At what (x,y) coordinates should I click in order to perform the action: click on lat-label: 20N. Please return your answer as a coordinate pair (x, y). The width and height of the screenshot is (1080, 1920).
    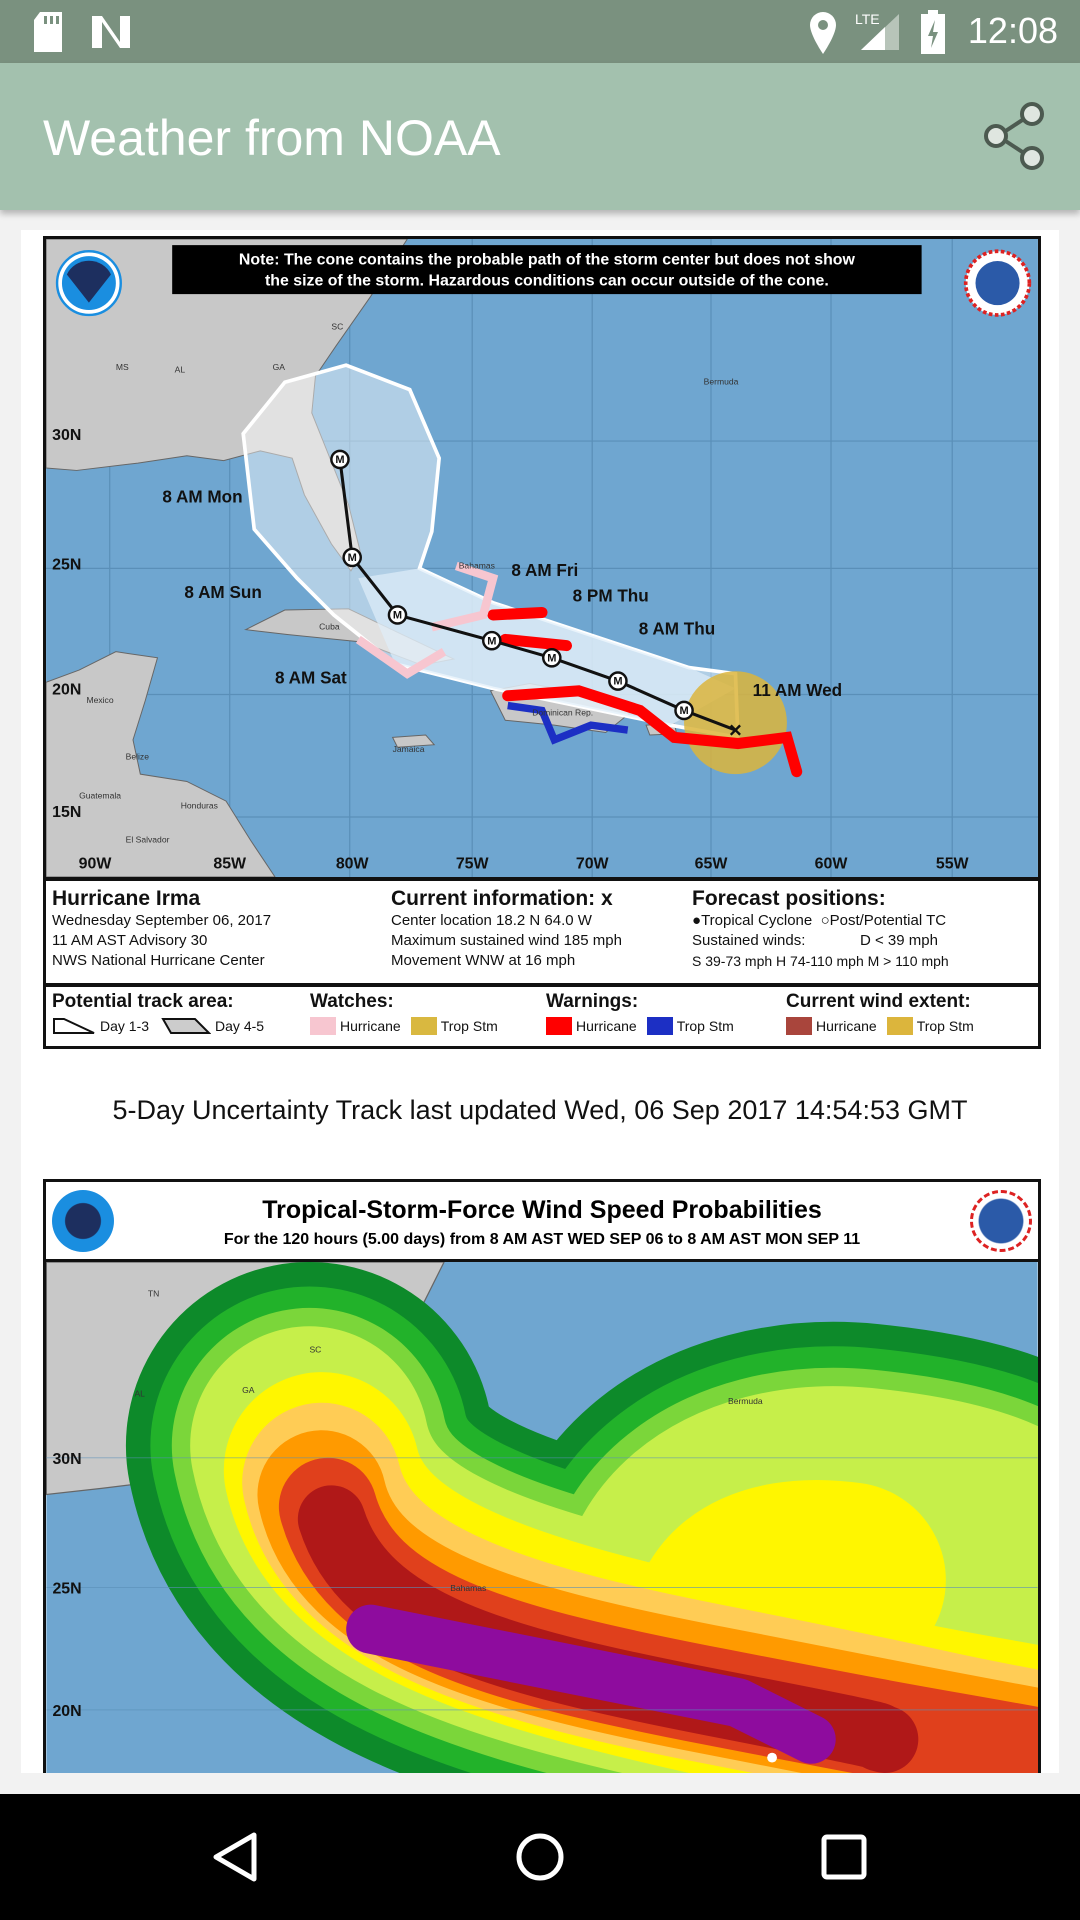
    Looking at the image, I should click on (66, 690).